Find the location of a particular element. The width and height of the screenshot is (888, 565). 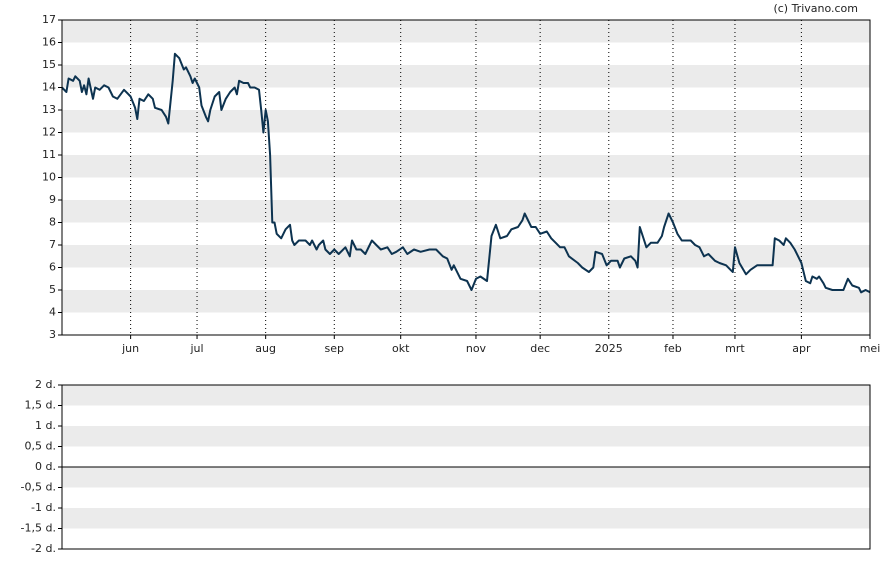

y-tick-label: 8 is located at coordinates (52, 222).